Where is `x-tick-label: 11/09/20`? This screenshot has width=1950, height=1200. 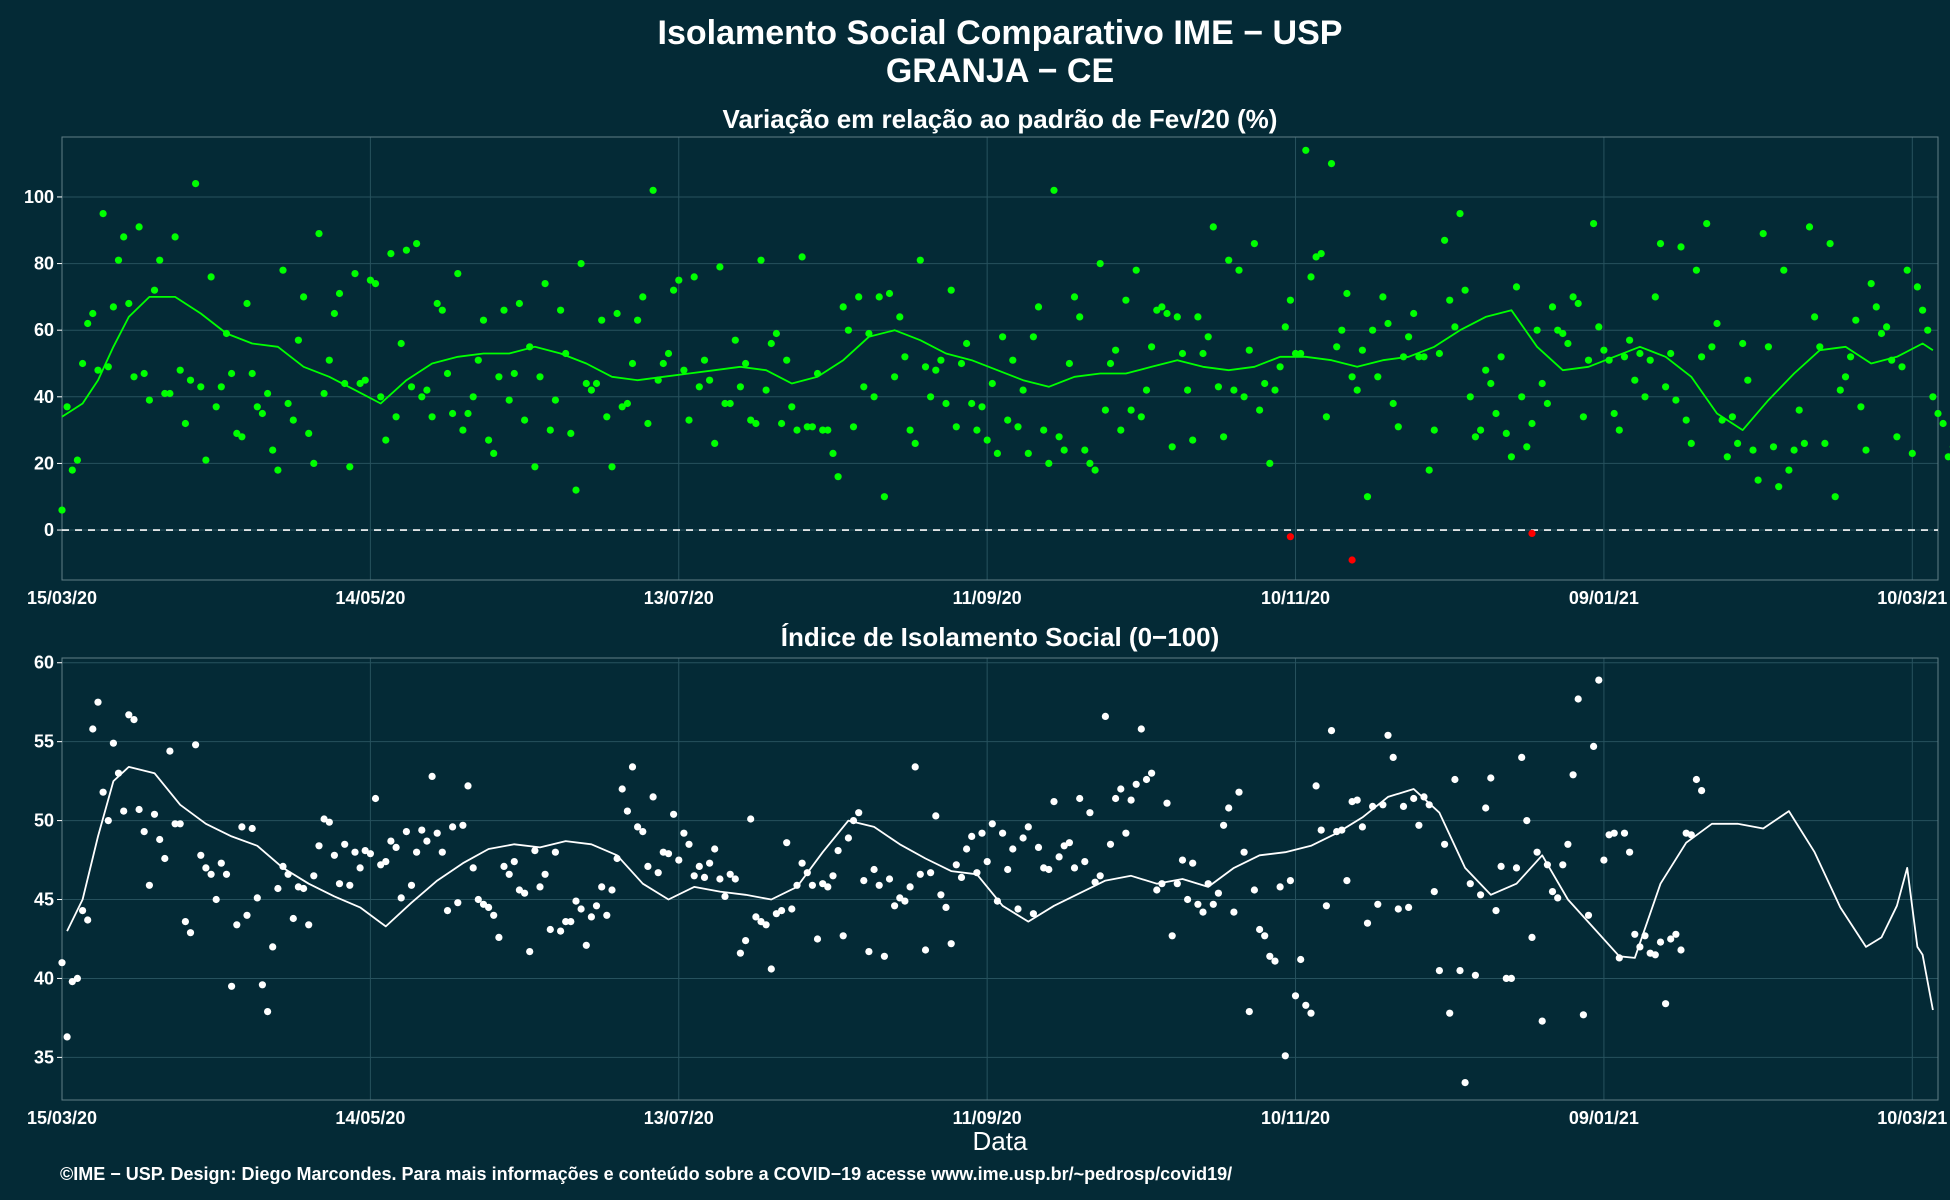 x-tick-label: 11/09/20 is located at coordinates (987, 598).